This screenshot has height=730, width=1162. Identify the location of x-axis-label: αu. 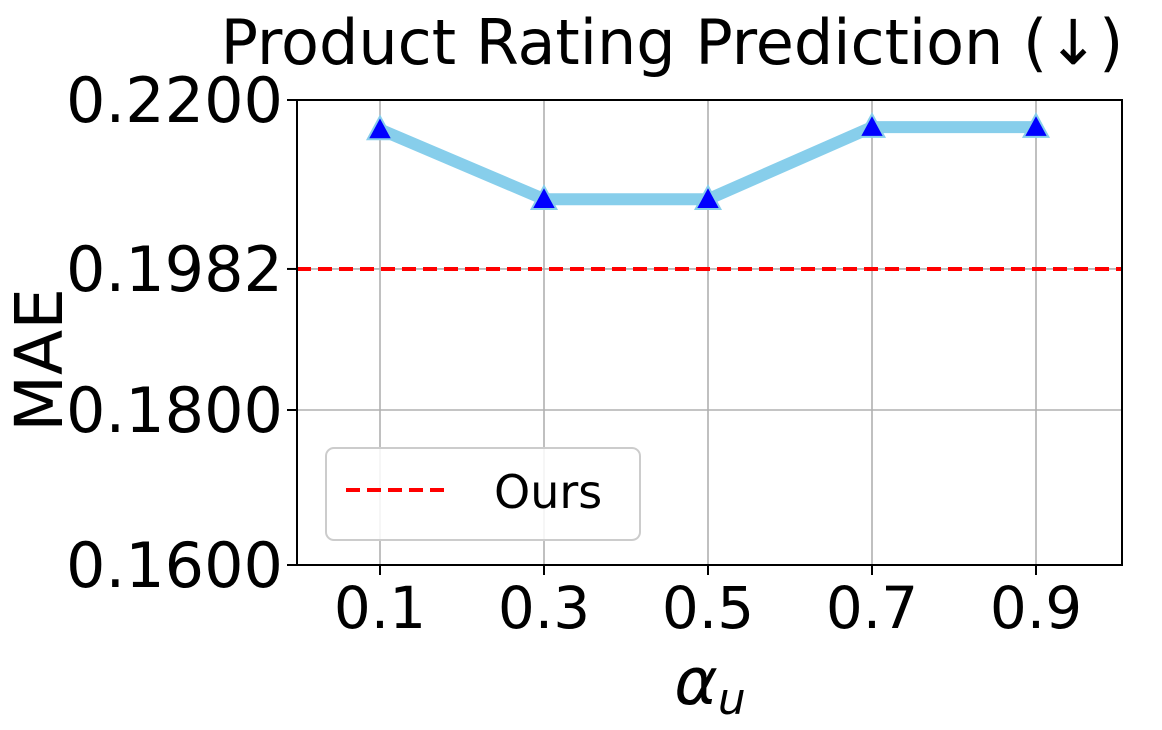
(709, 684).